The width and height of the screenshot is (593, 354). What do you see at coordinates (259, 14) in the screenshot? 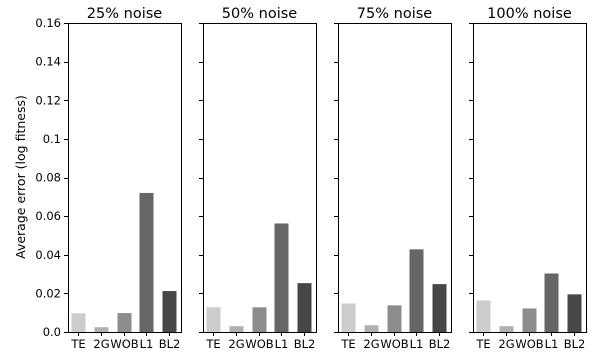
I see `panel-title: 50% noise` at bounding box center [259, 14].